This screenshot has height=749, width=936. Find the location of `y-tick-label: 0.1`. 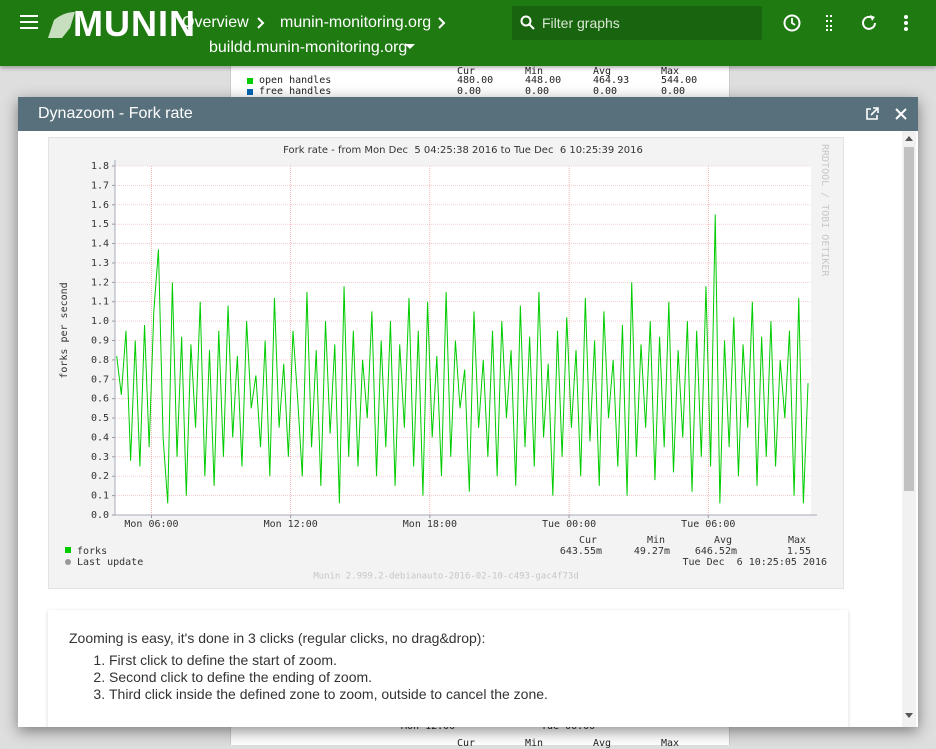

y-tick-label: 0.1 is located at coordinates (100, 496).